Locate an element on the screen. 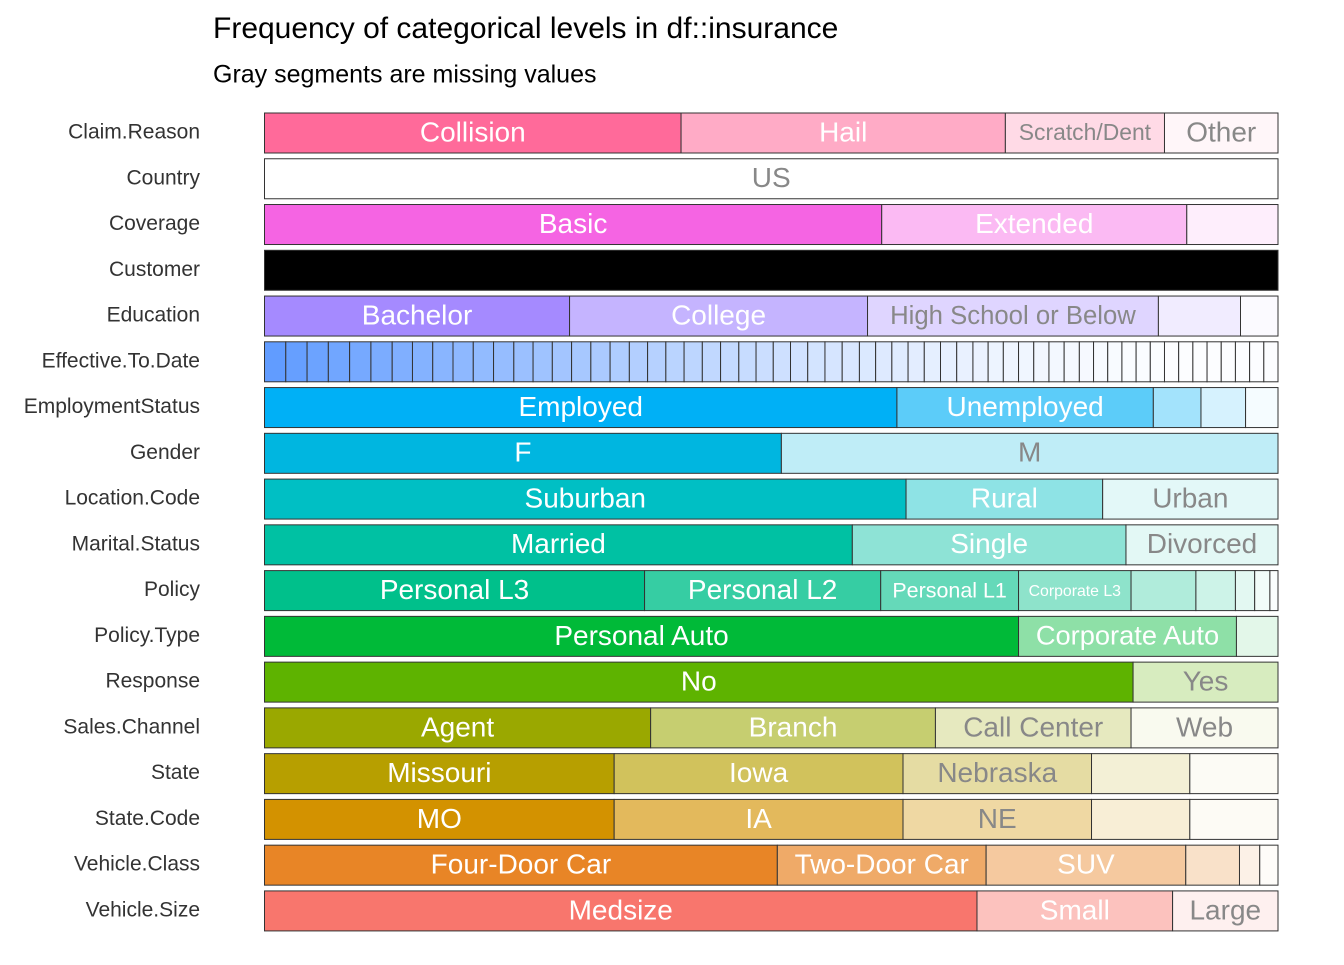 The image size is (1344, 965). segment-label: Personal L3 is located at coordinates (454, 589).